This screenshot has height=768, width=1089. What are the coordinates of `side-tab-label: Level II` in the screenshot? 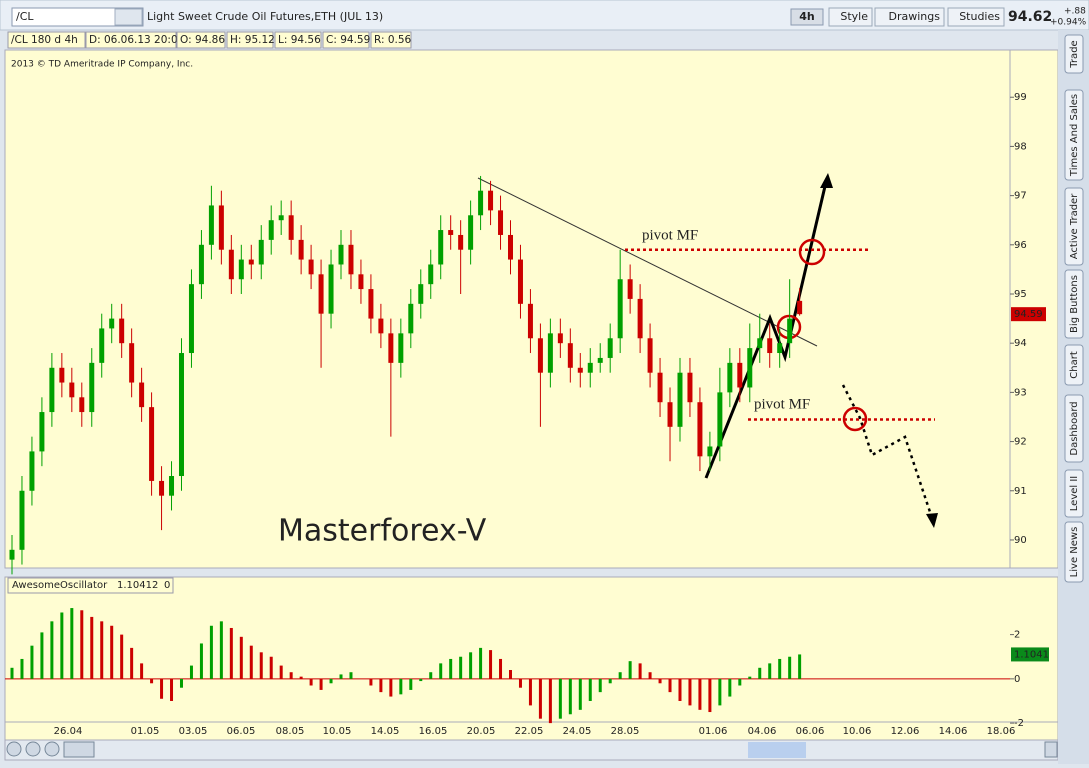 It's located at (1074, 493).